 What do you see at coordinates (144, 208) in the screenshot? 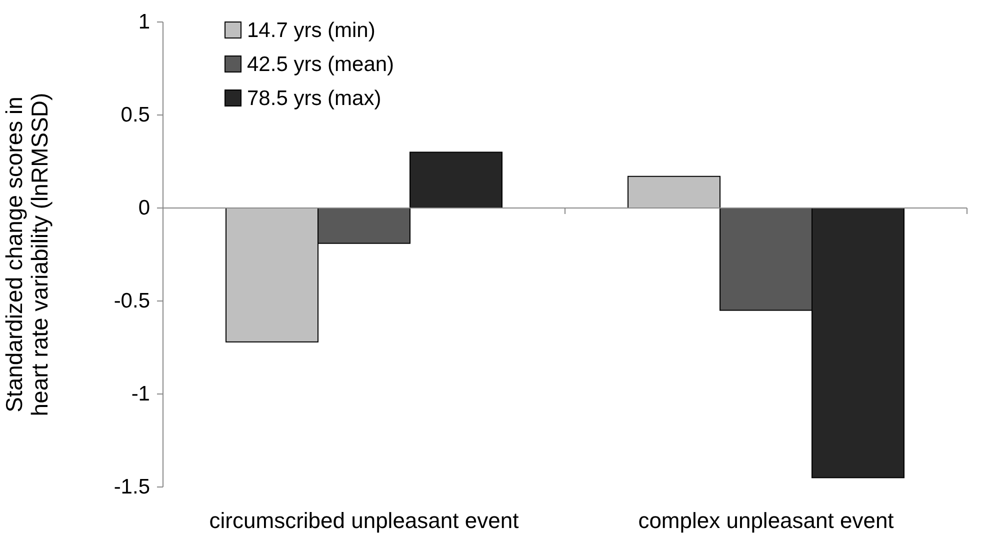
I see `y-tick-label: 0` at bounding box center [144, 208].